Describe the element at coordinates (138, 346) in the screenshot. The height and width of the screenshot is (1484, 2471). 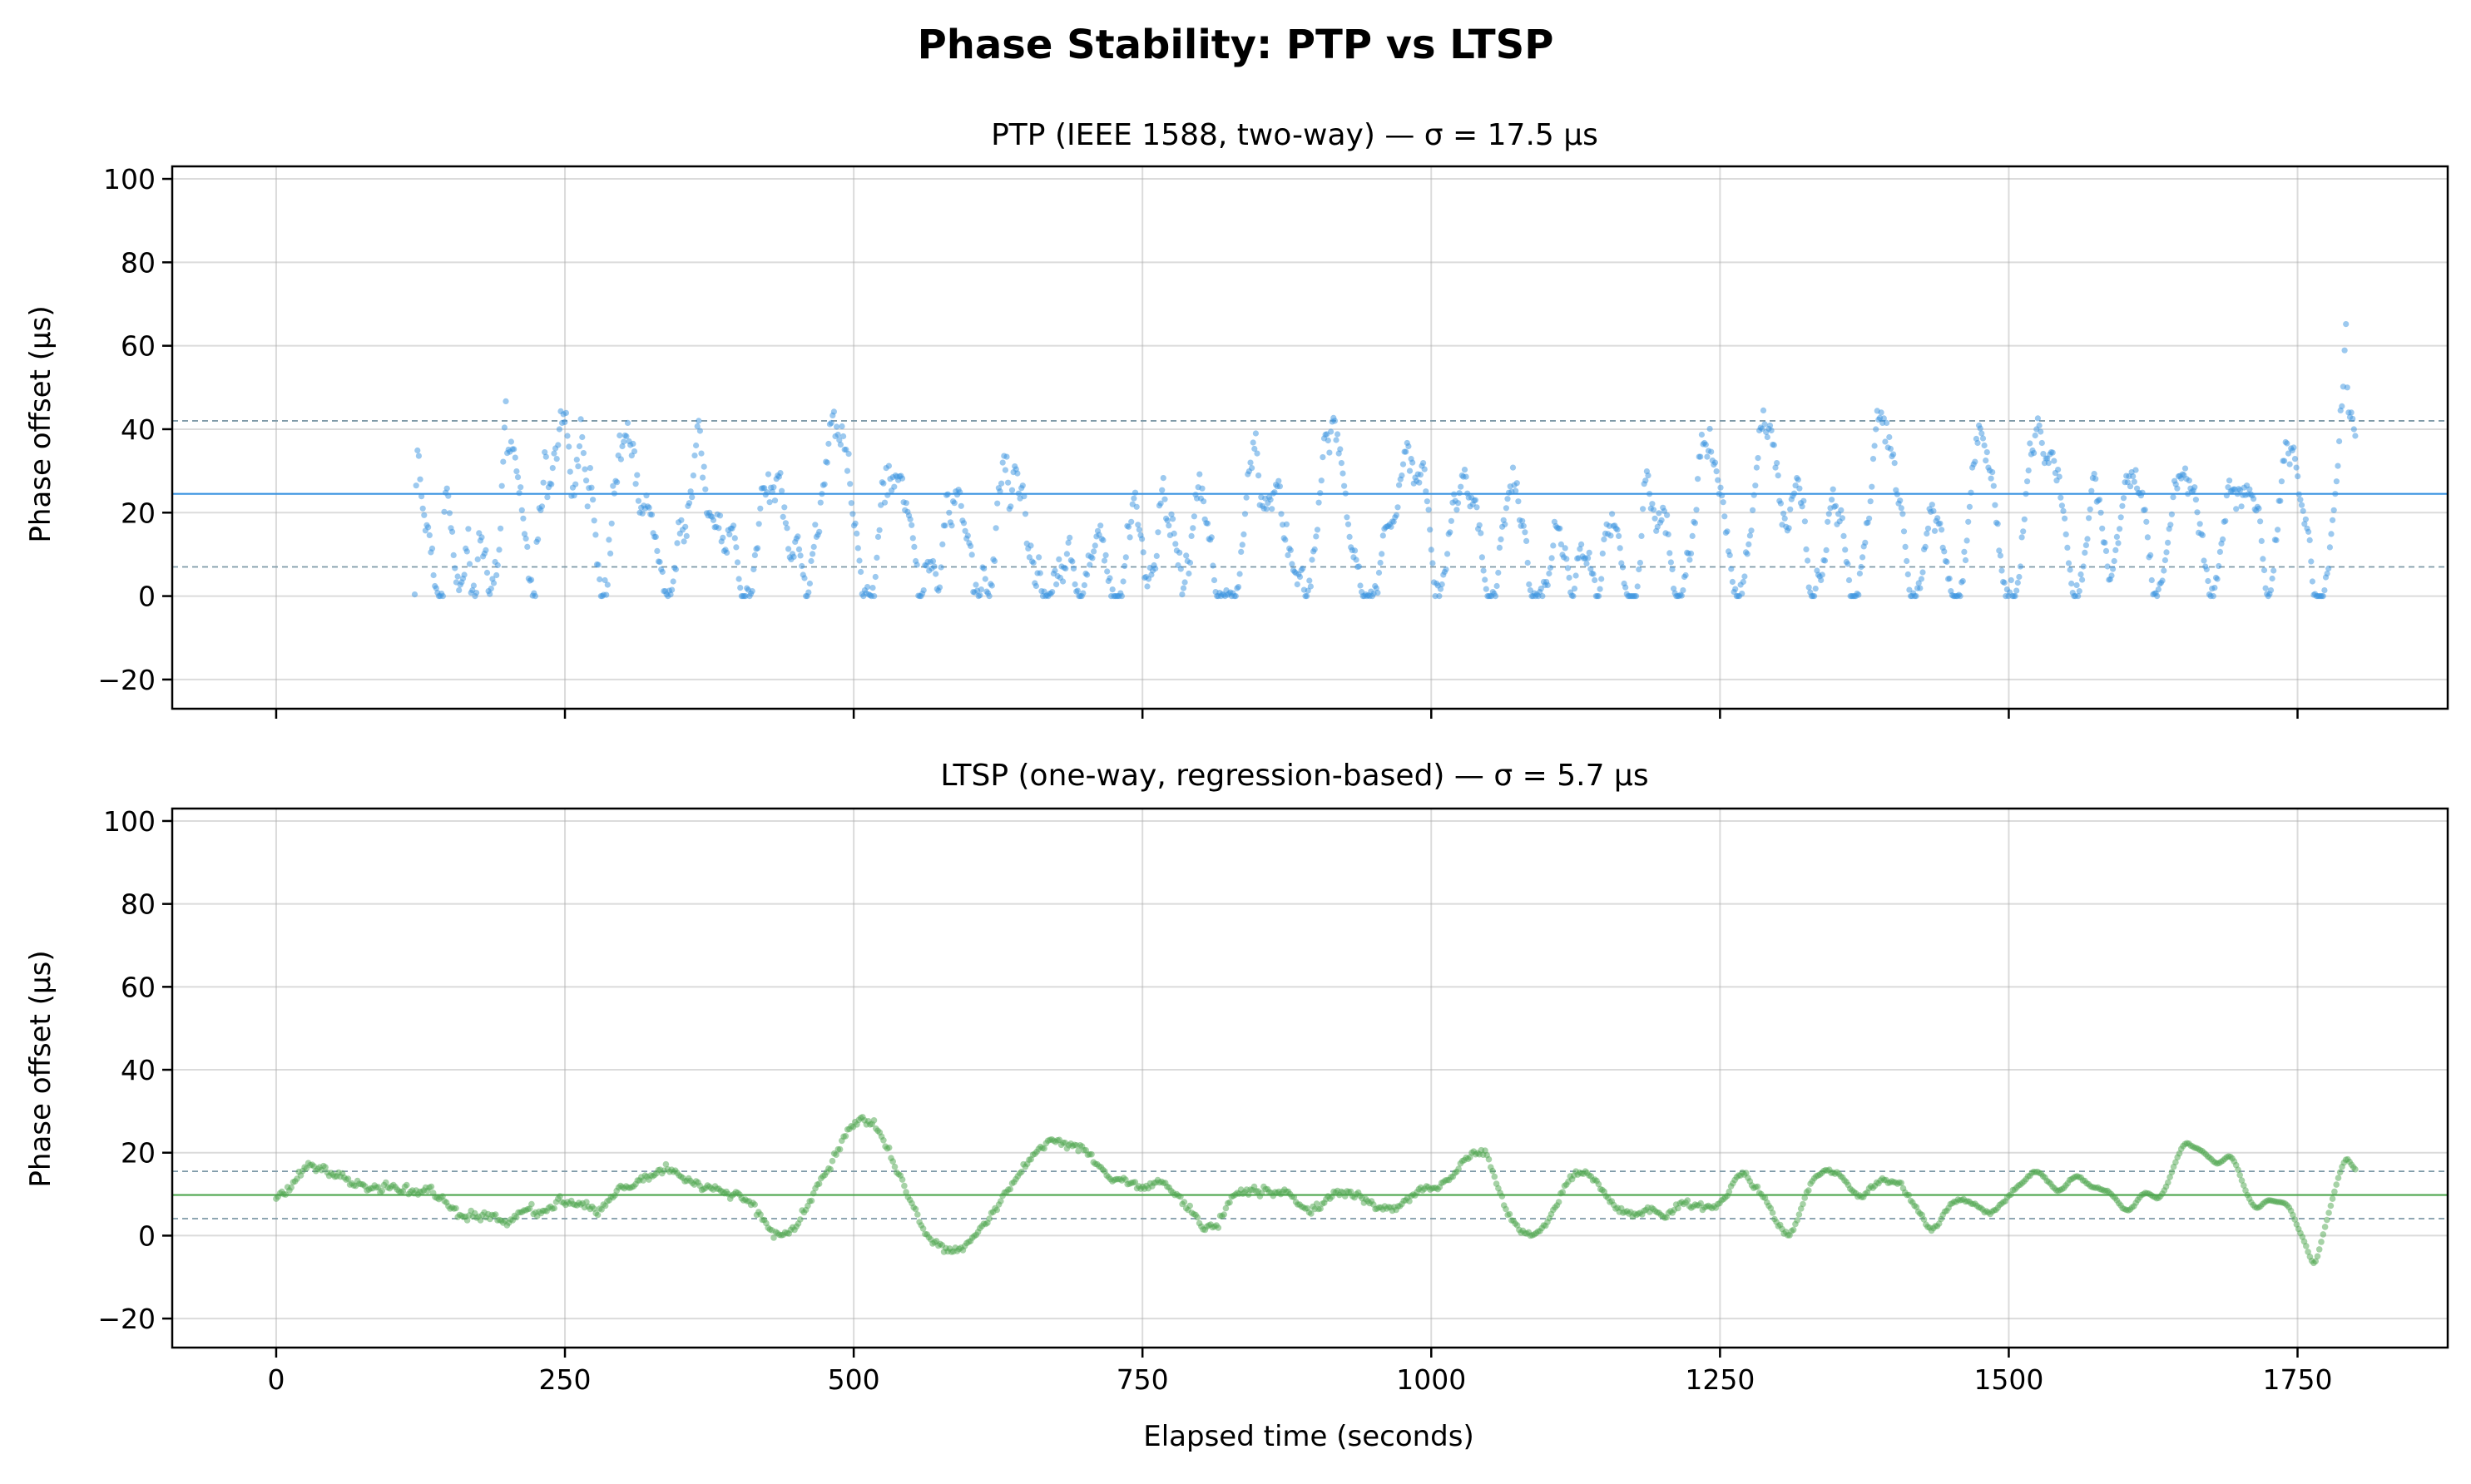
I see `ptp-ytick-label: 60` at that location.